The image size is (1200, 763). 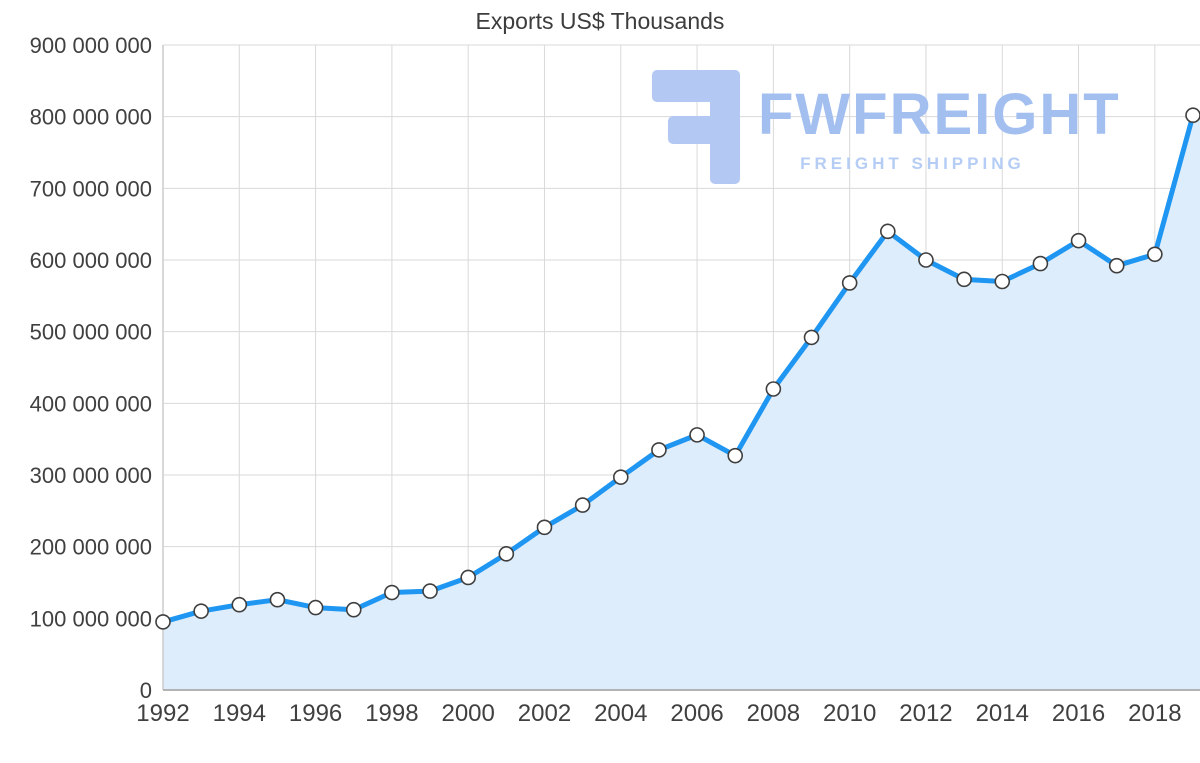 What do you see at coordinates (467, 713) in the screenshot?
I see `x-axis-label: 2000` at bounding box center [467, 713].